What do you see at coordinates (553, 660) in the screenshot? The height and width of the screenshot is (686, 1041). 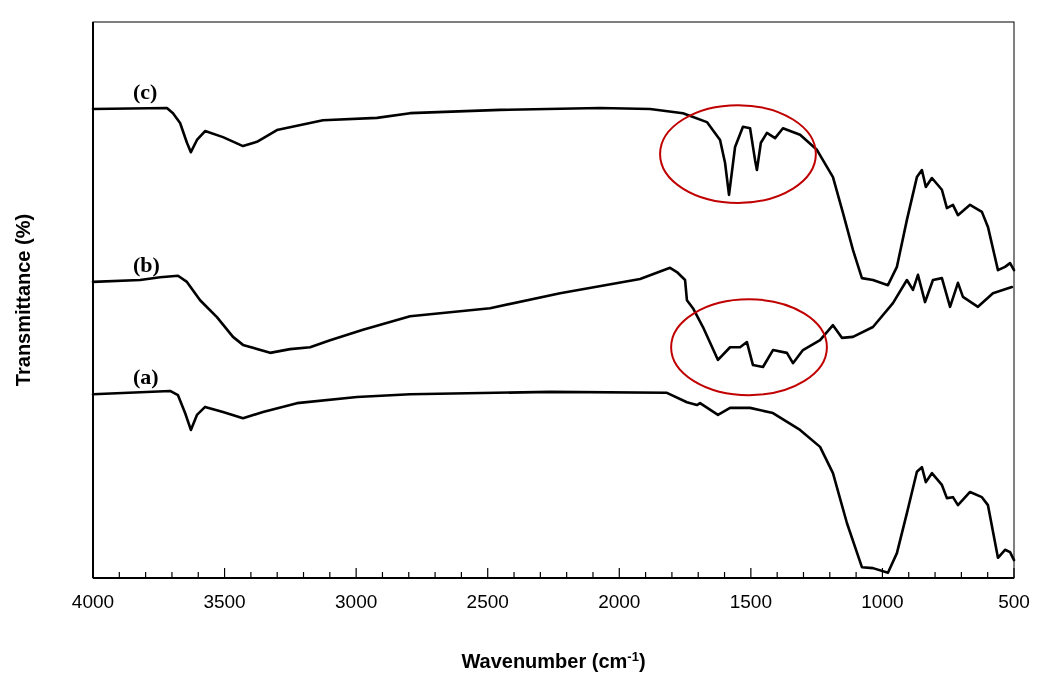 I see `x-axis-title: Wavenumber (cm$^{-1}$)` at bounding box center [553, 660].